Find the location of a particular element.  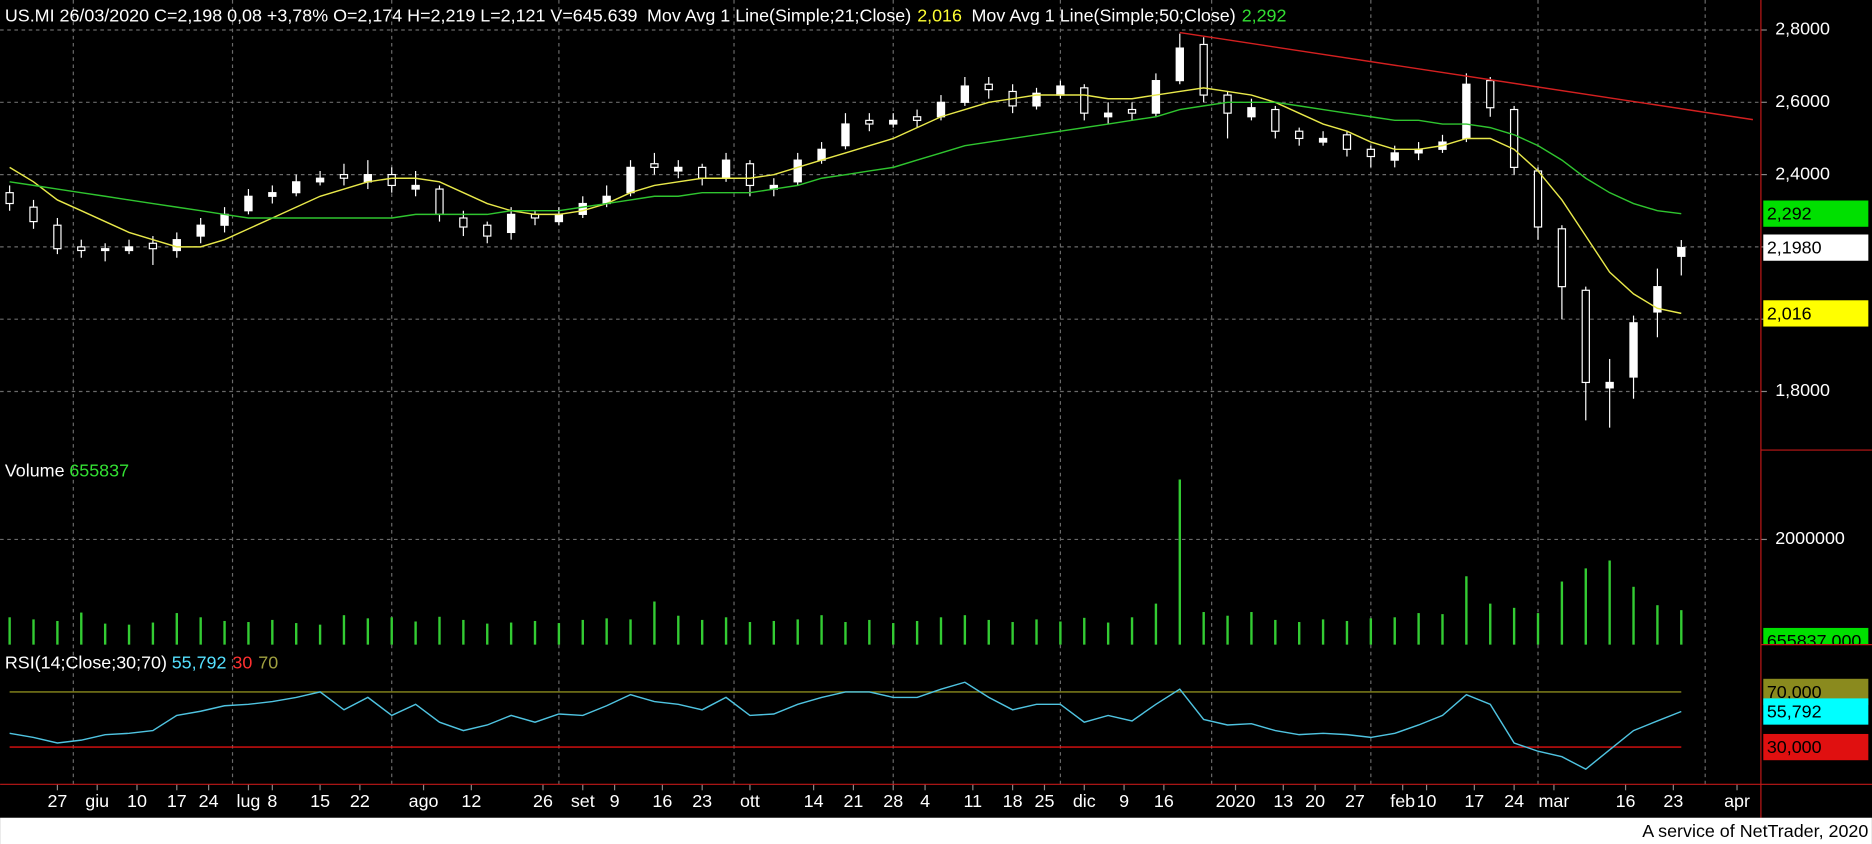

x-tick-label: ott is located at coordinates (750, 801).